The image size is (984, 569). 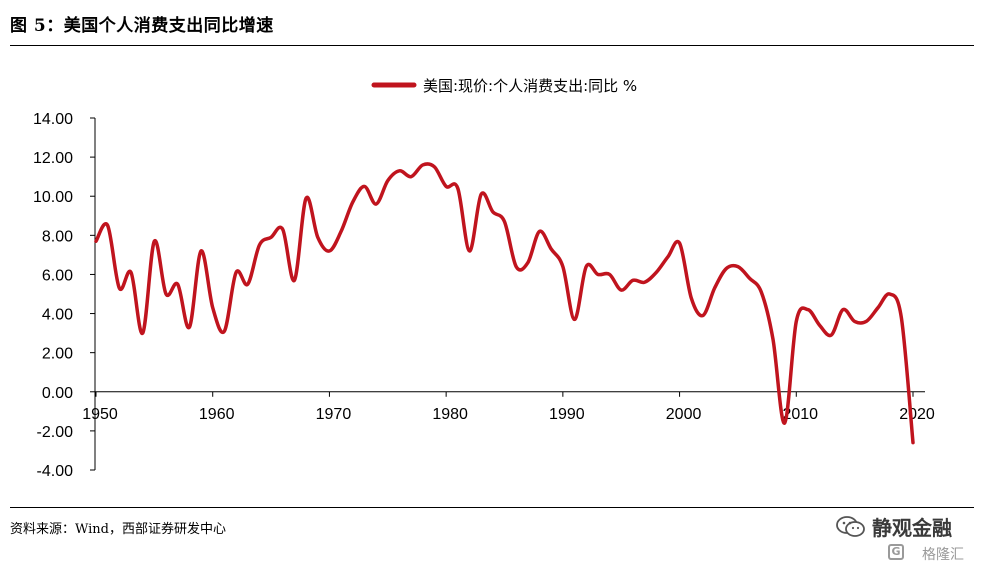 I want to click on data-point-1991, so click(x=575, y=319).